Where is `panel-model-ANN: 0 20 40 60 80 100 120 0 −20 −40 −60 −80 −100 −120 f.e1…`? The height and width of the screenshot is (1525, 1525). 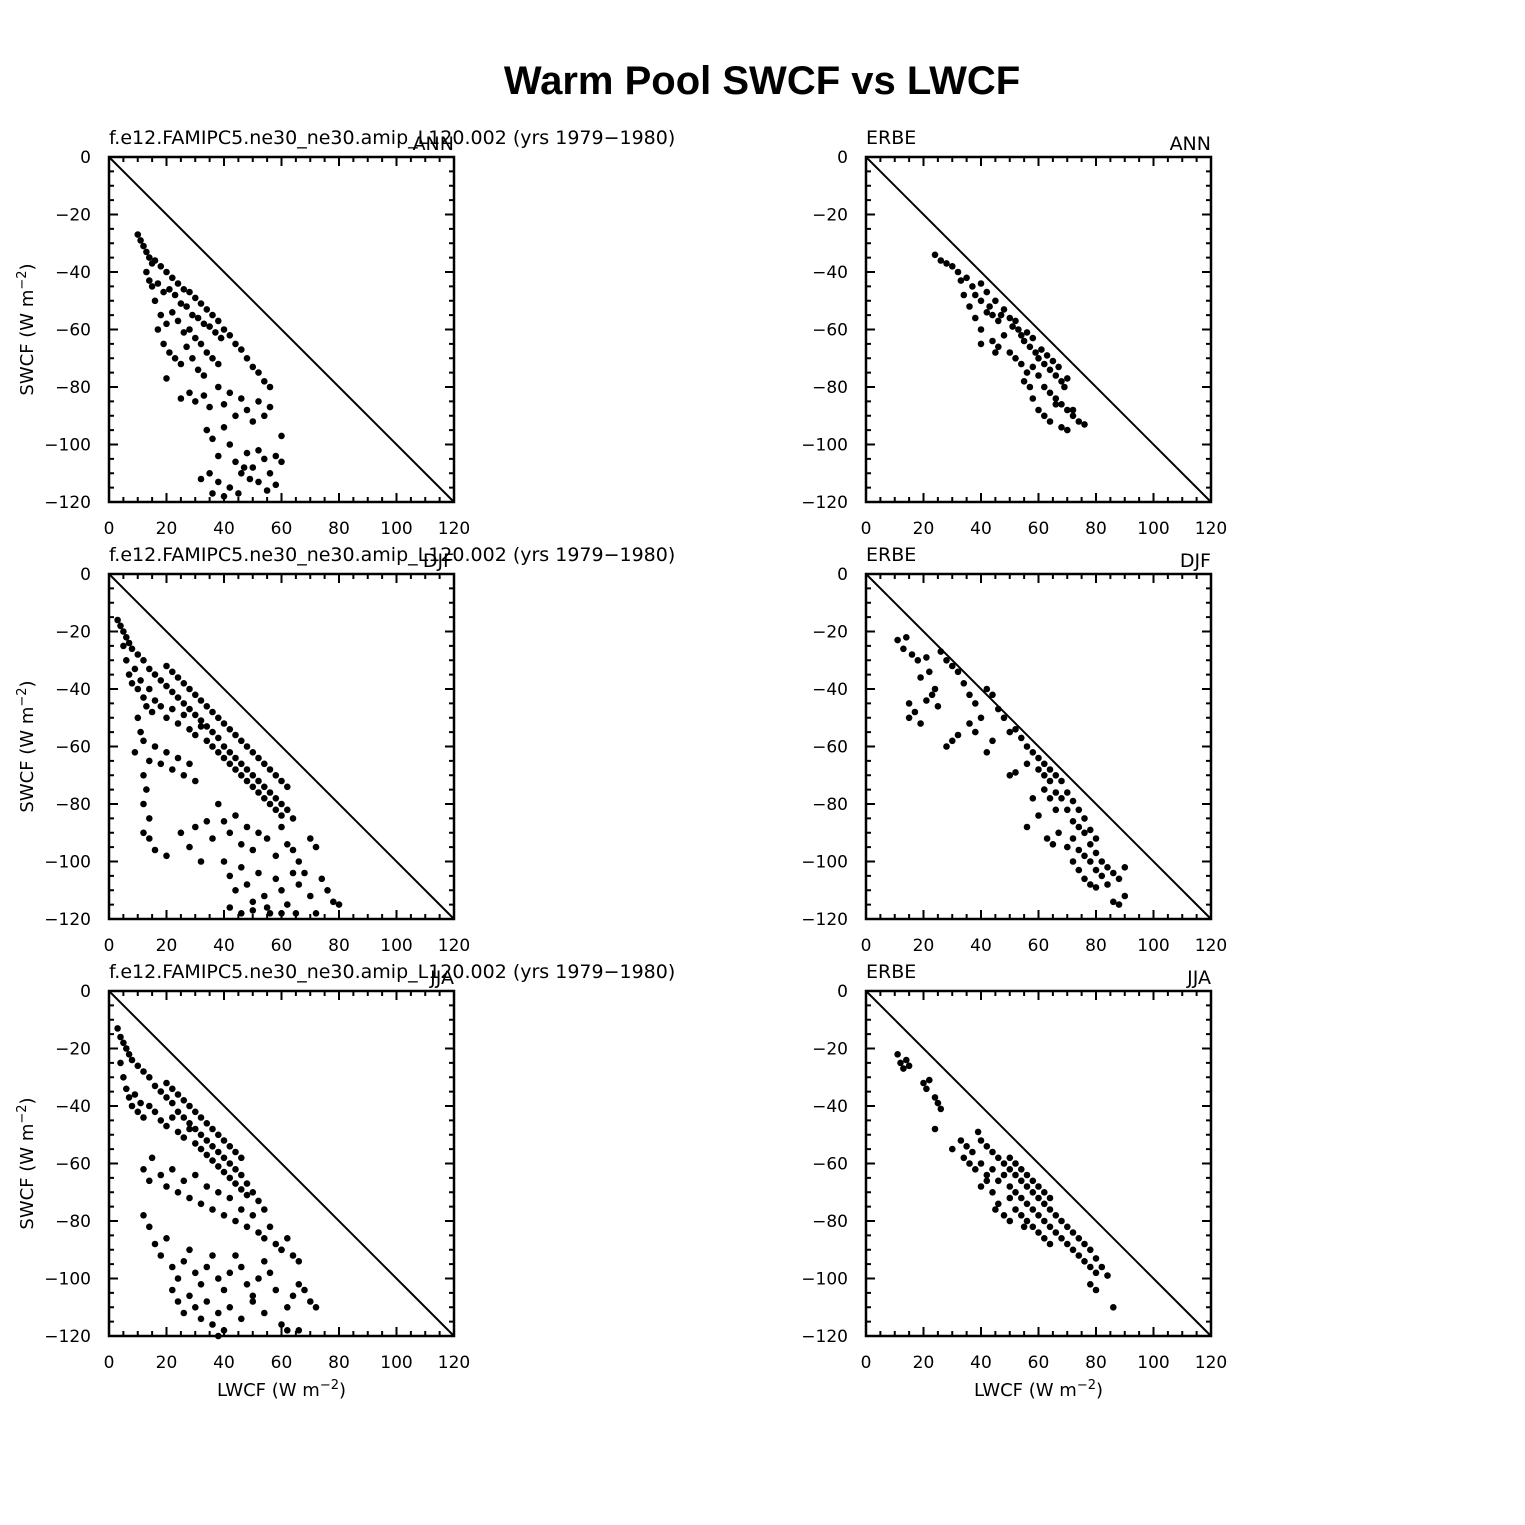 panel-model-ANN: 0 20 40 60 80 100 120 0 −20 −40 −60 −80 −100 −120 f.e1… is located at coordinates (345, 333).